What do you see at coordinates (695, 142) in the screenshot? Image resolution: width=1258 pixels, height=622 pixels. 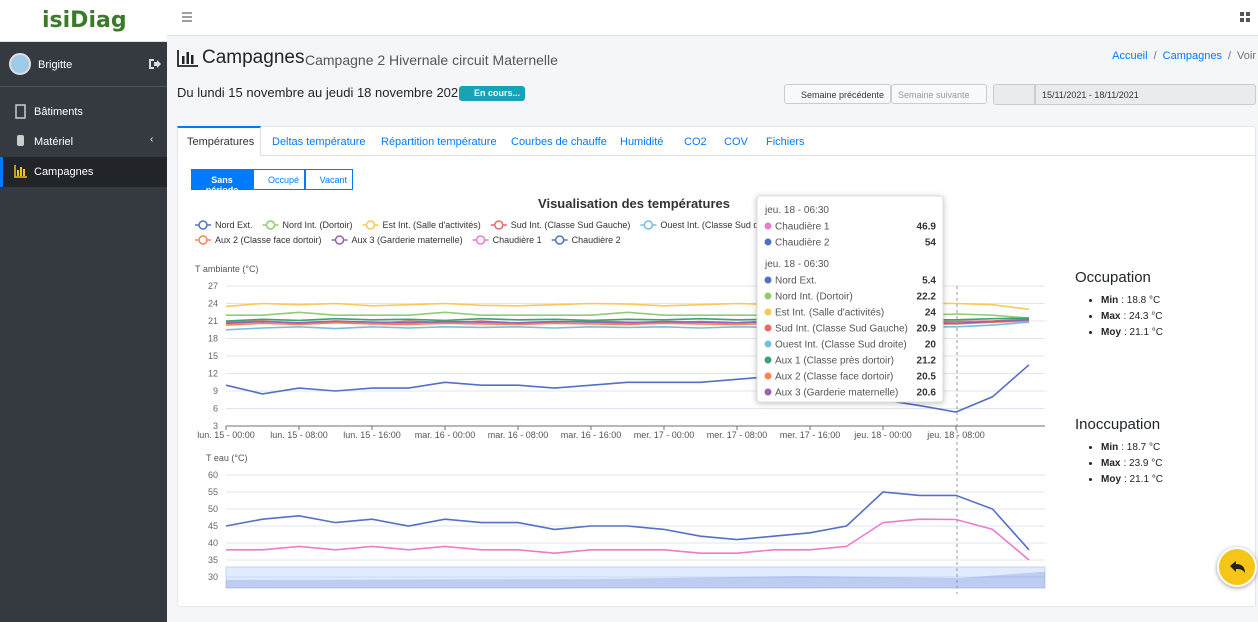 I see `tab: CO2` at bounding box center [695, 142].